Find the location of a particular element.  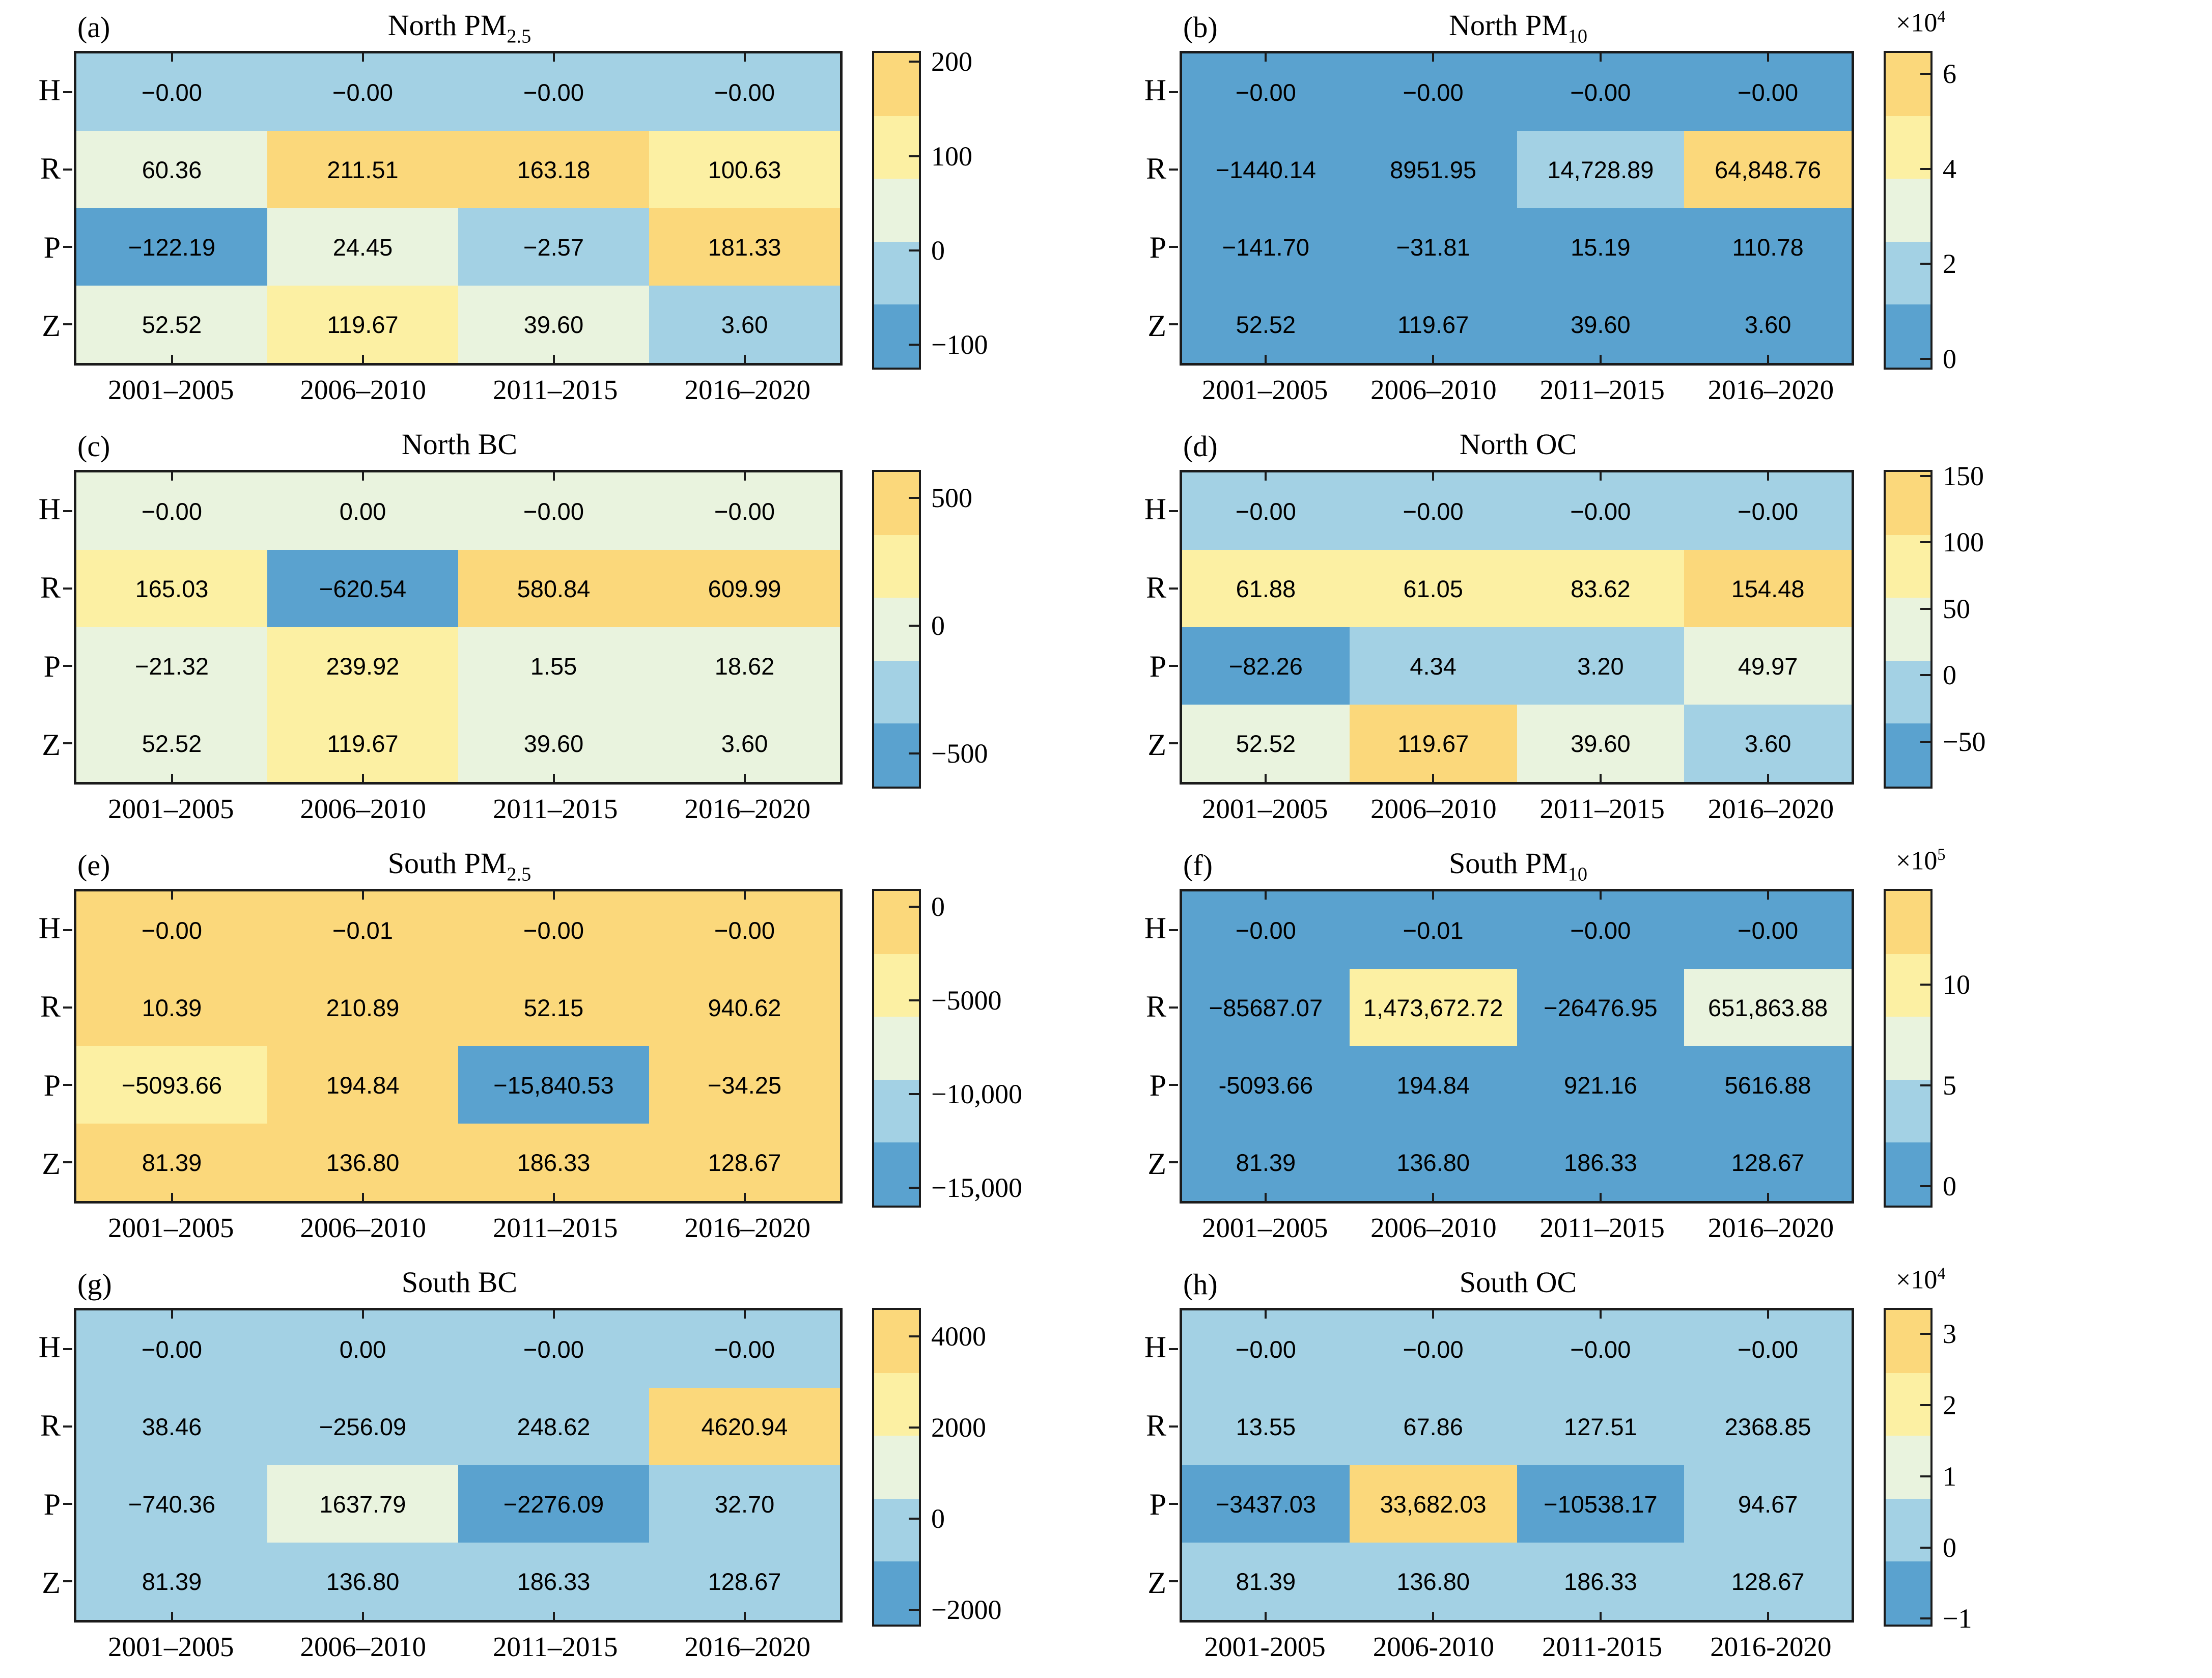

cell-value: −141.70 is located at coordinates (1265, 247).